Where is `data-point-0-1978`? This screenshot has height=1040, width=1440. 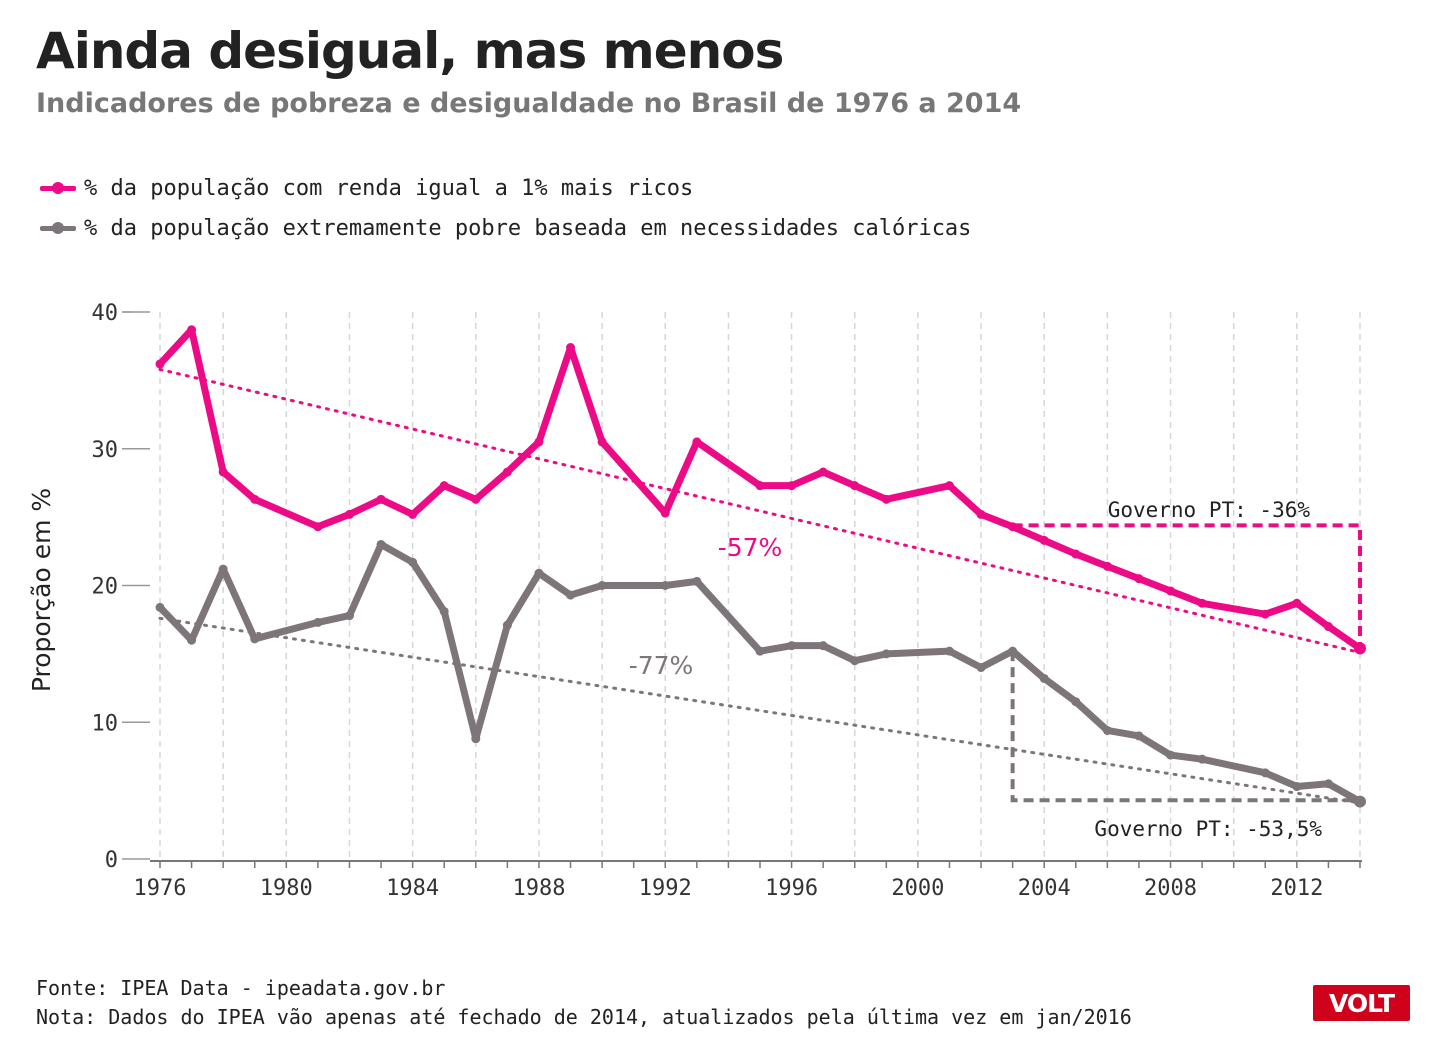 data-point-0-1978 is located at coordinates (223, 472).